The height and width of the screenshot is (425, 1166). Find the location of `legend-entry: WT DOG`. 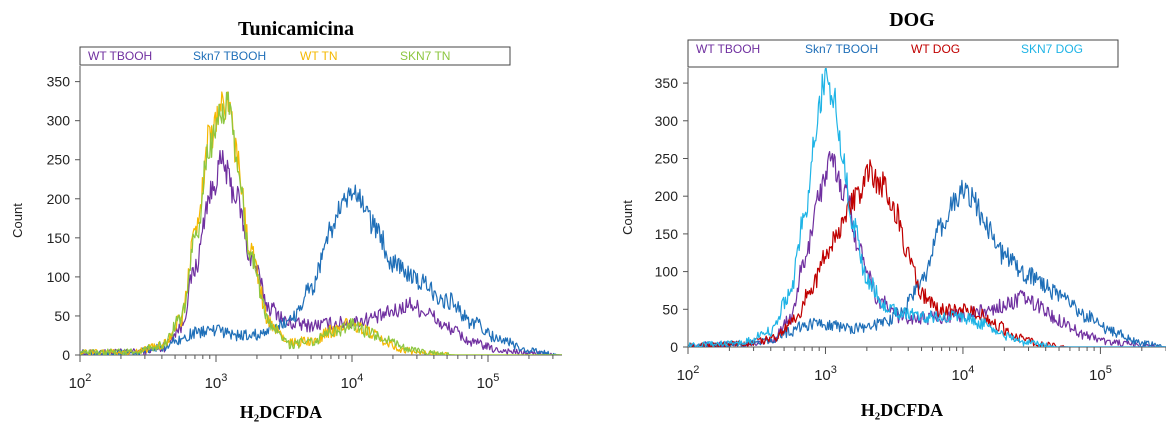

legend-entry: WT DOG is located at coordinates (935, 49).